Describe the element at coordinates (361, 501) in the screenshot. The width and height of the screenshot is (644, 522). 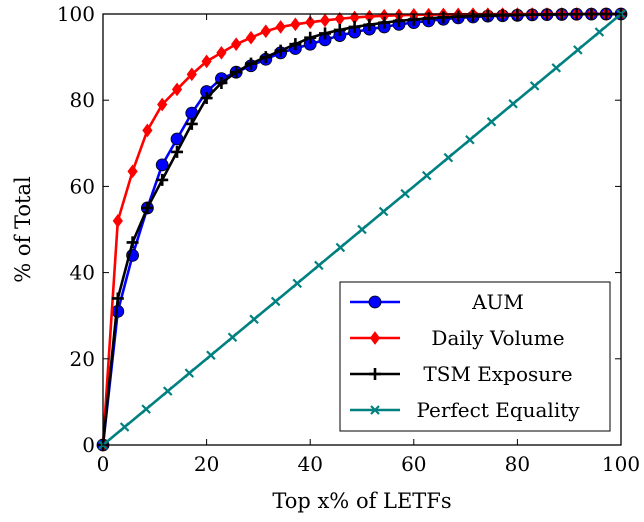
I see `x-axis-label: Top x% of LETFs` at that location.